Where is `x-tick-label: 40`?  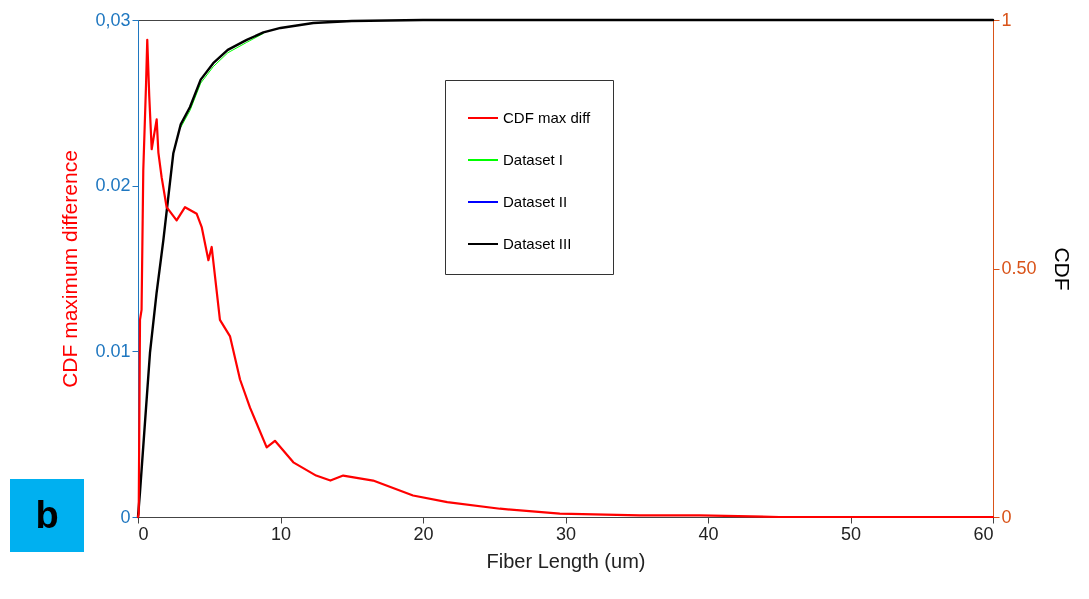
x-tick-label: 40 is located at coordinates (708, 533).